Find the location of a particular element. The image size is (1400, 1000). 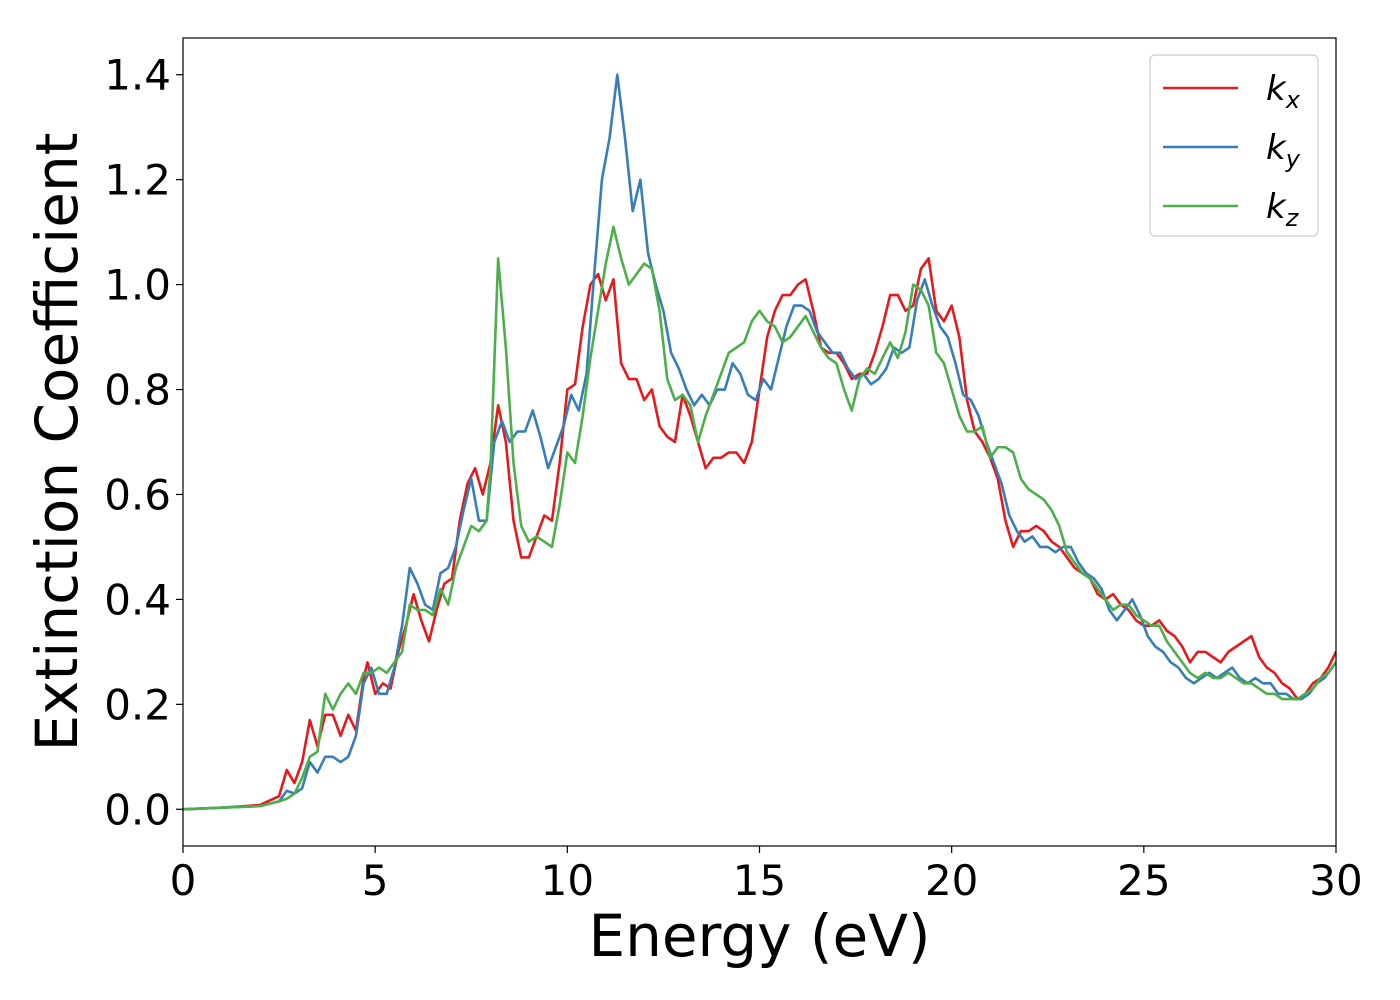

legend-label-subscript: y is located at coordinates (1293, 159).